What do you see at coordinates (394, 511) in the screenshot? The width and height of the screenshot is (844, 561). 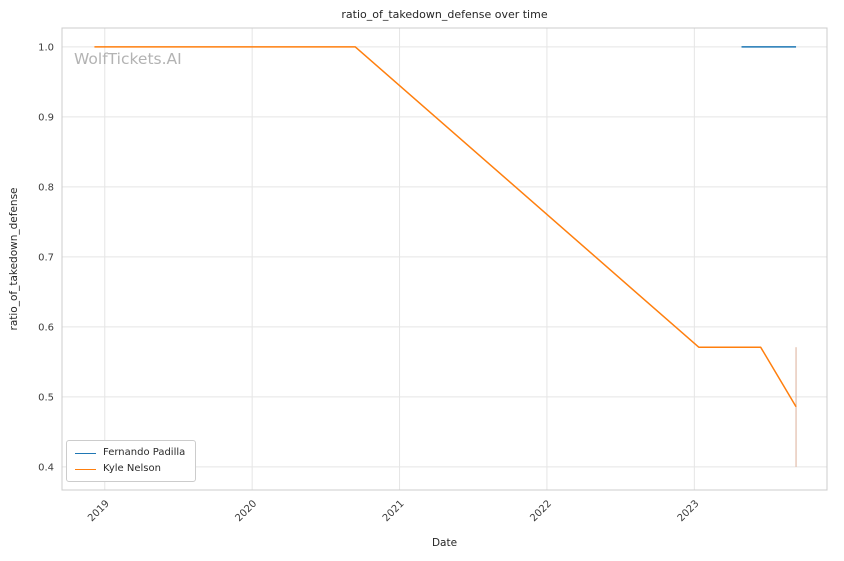 I see `x-tick-label: 2021` at bounding box center [394, 511].